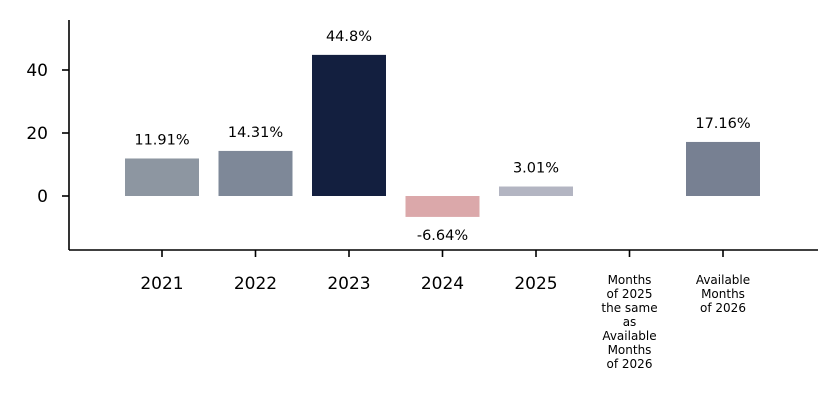  I want to click on y-tick-label-2: 40, so click(37, 71).